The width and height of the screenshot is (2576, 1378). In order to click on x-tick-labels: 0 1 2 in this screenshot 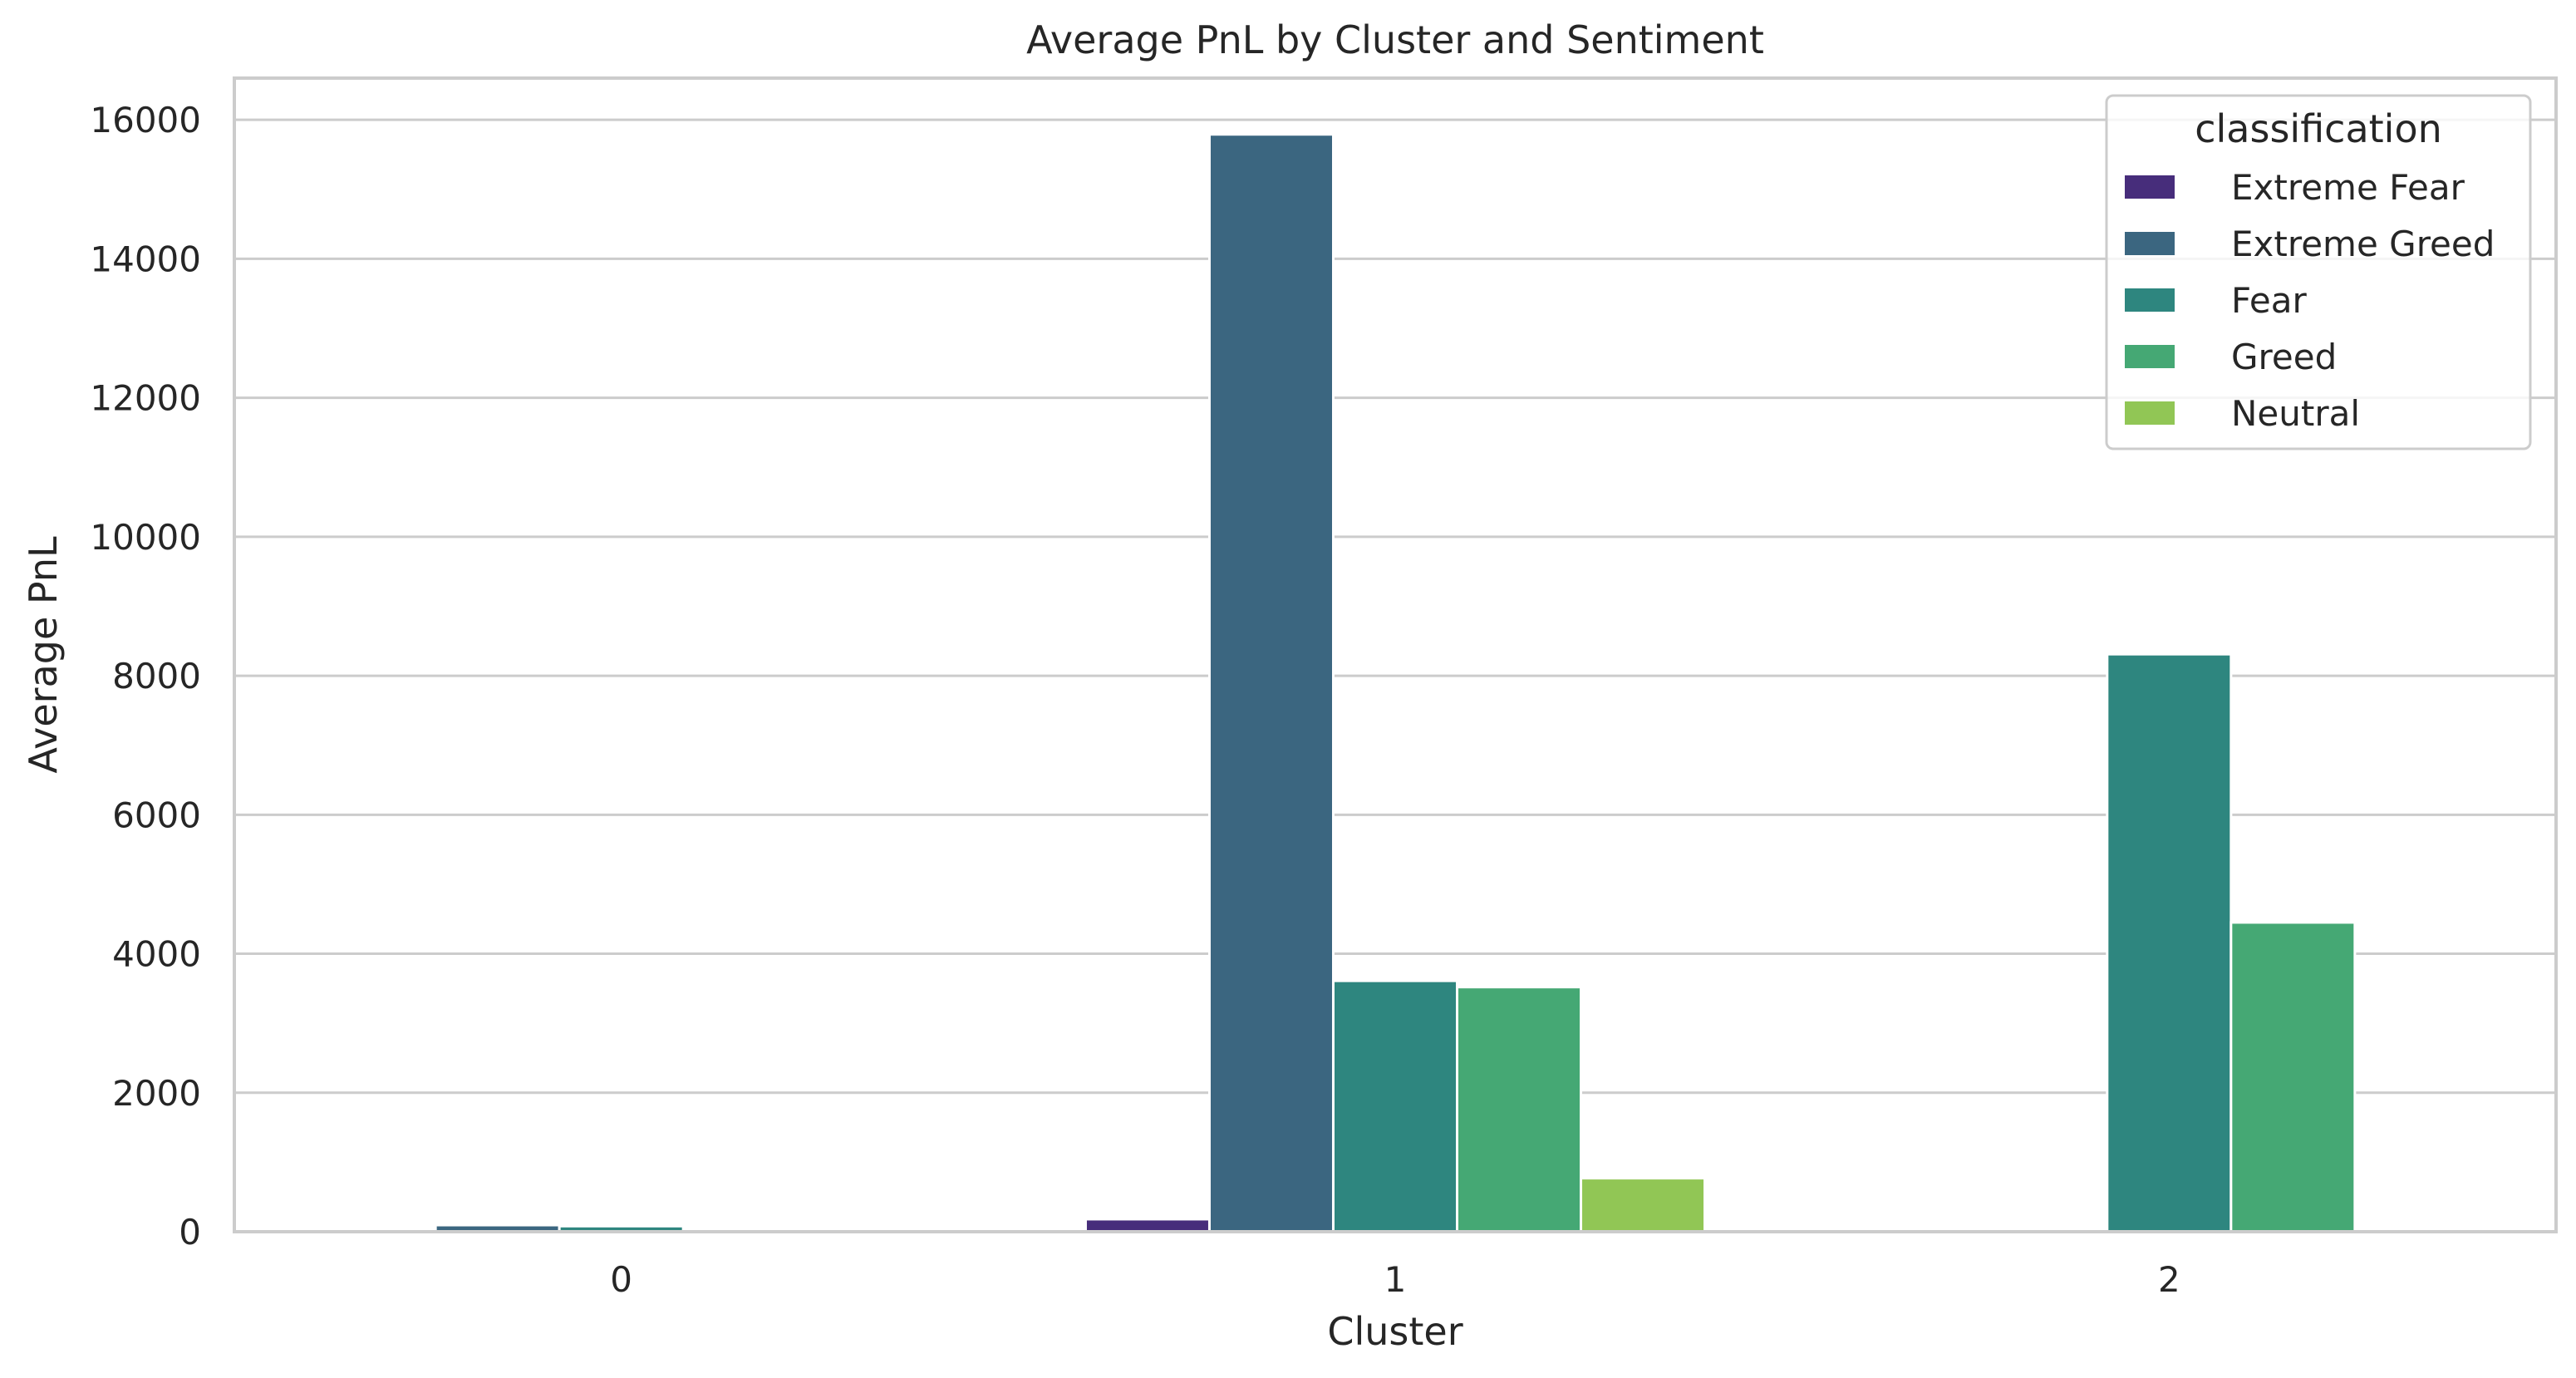, I will do `click(1395, 1279)`.